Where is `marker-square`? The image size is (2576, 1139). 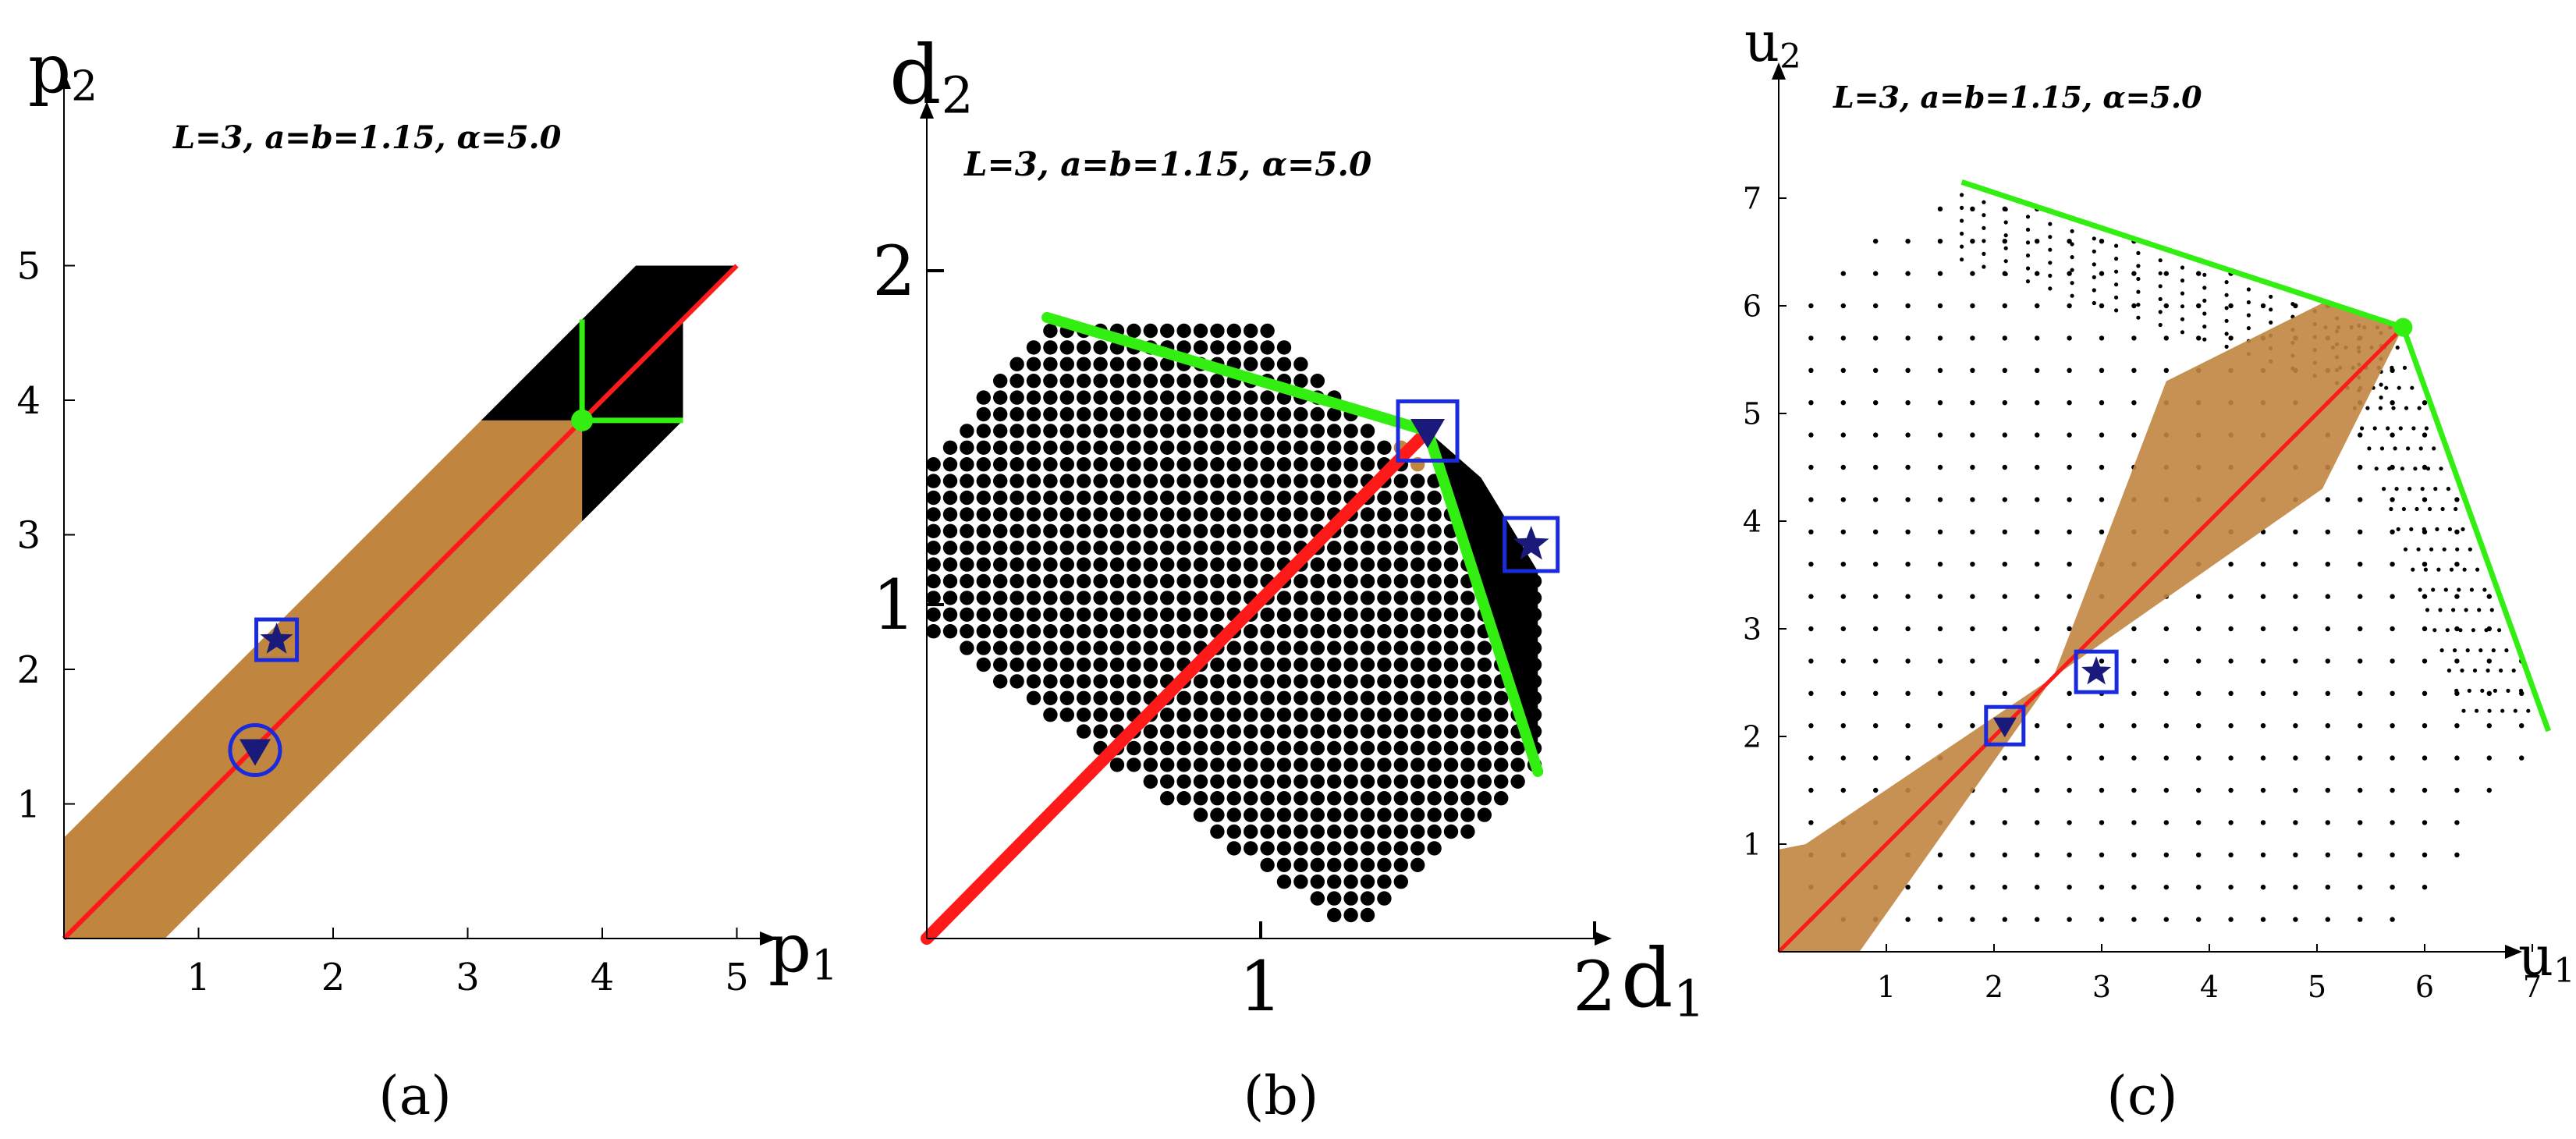 marker-square is located at coordinates (2005, 726).